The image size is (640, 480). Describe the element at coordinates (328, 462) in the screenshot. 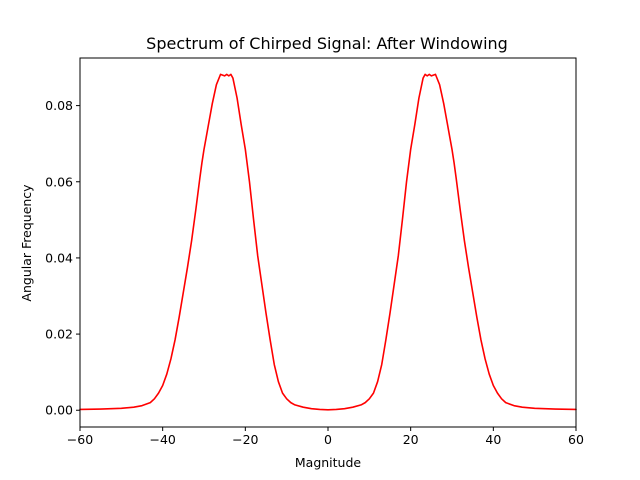

I see `x-axis-label: Magnitude` at that location.